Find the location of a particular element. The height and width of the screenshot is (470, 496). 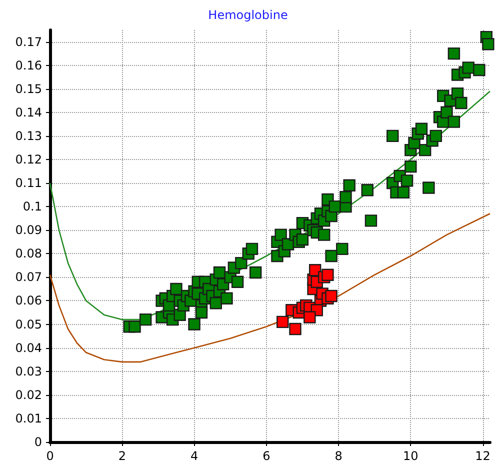

y-tick-label: 0.05 is located at coordinates (28, 324).